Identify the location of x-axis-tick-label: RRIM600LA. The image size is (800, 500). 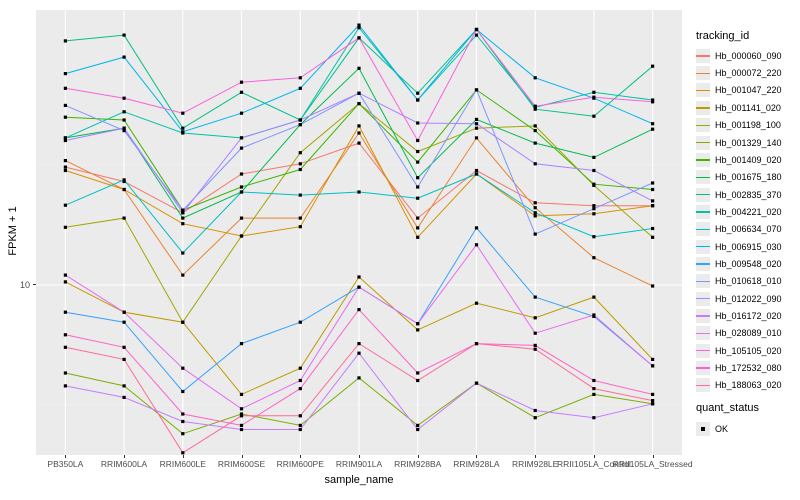
(124, 464).